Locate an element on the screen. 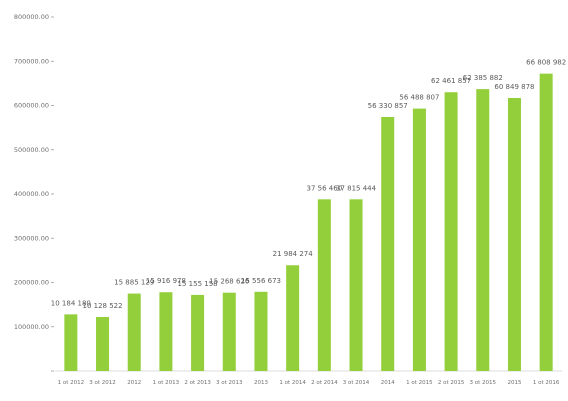 This screenshot has height=401, width=568. x-tick-label: 2012 is located at coordinates (134, 383).